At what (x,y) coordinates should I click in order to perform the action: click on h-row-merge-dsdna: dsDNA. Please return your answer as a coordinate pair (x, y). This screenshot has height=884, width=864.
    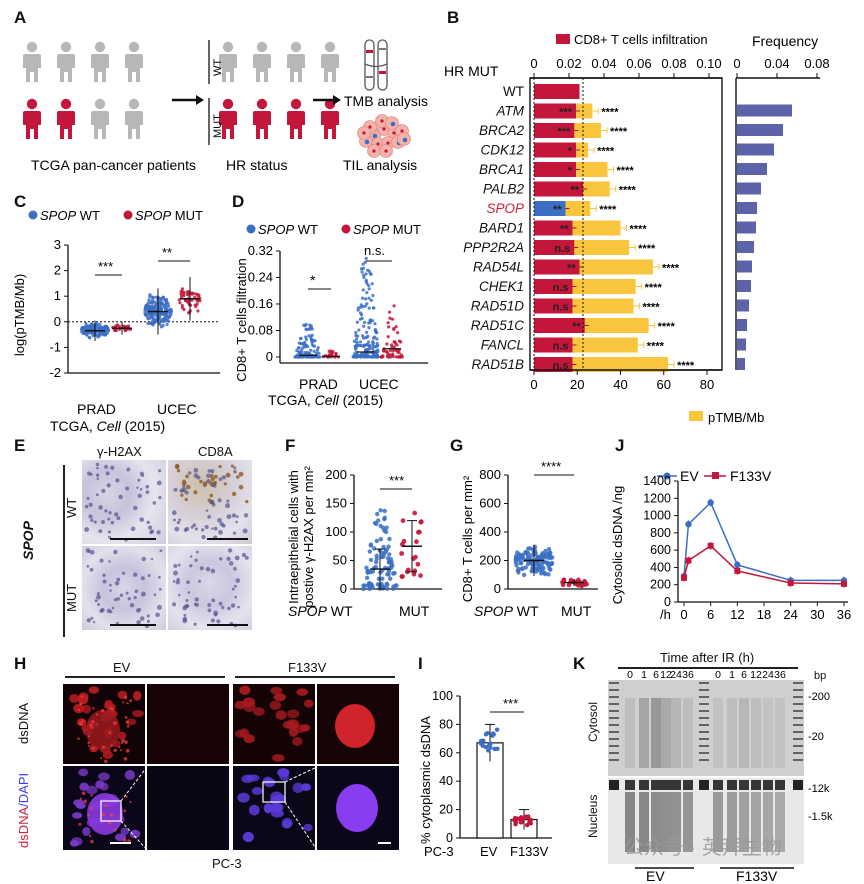
    Looking at the image, I should click on (23, 827).